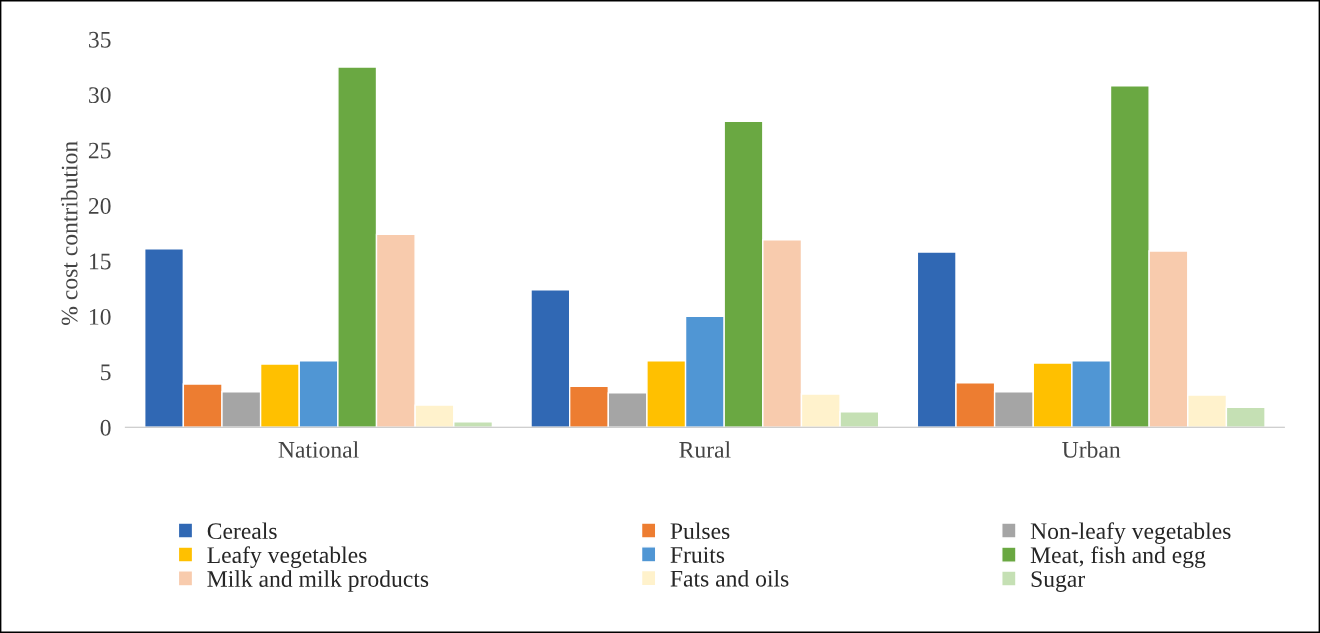 Image resolution: width=1320 pixels, height=633 pixels. I want to click on y-axis-title: % cost contribution, so click(69, 233).